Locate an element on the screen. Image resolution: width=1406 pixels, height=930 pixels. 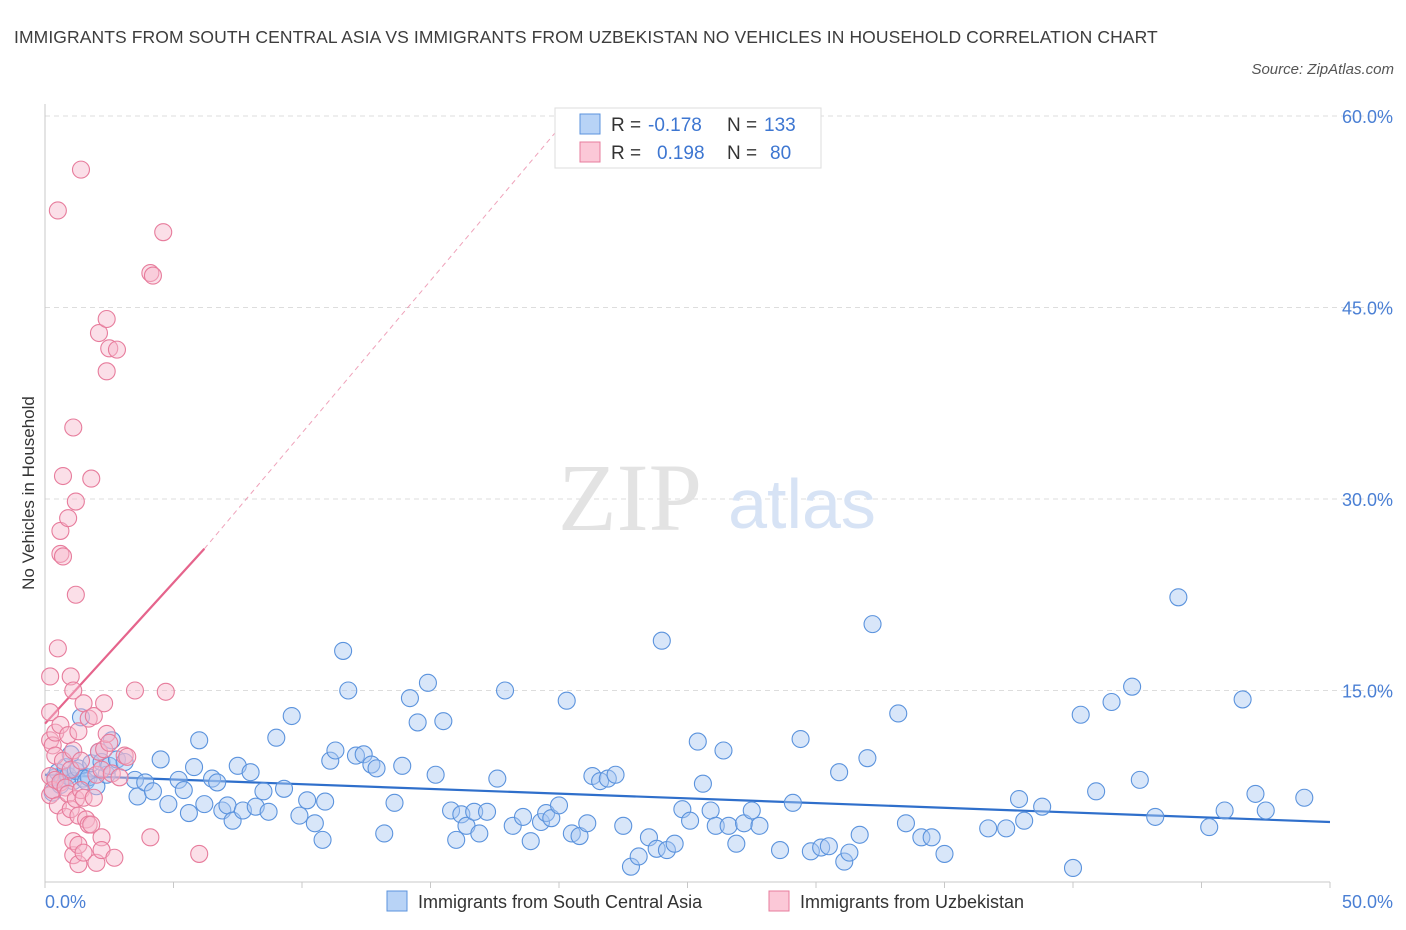
legend-swatch-blue is located at coordinates (397, 901).